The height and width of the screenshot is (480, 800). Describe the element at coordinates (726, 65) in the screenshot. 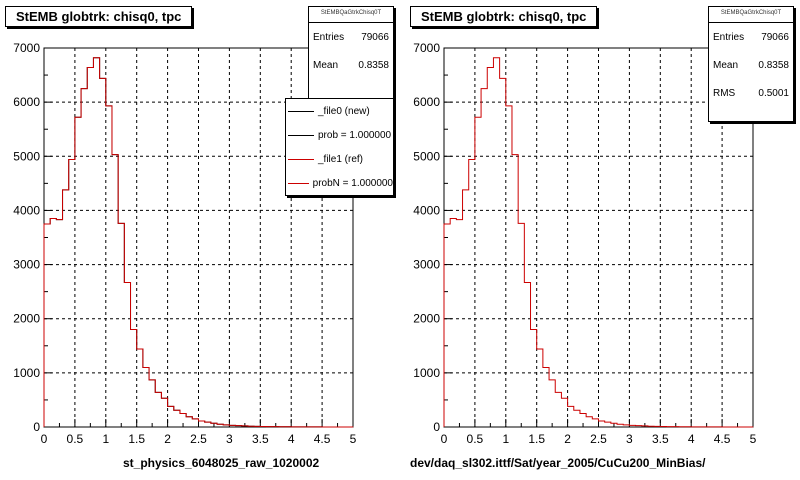

I see `right-stats-mean-label: Mean` at that location.